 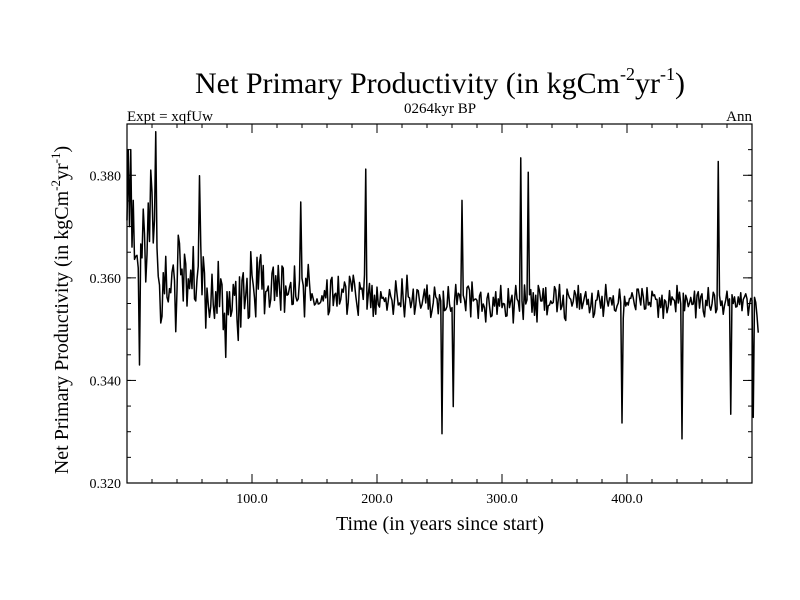 I want to click on period-label: 0264kyr BP, so click(x=440, y=109).